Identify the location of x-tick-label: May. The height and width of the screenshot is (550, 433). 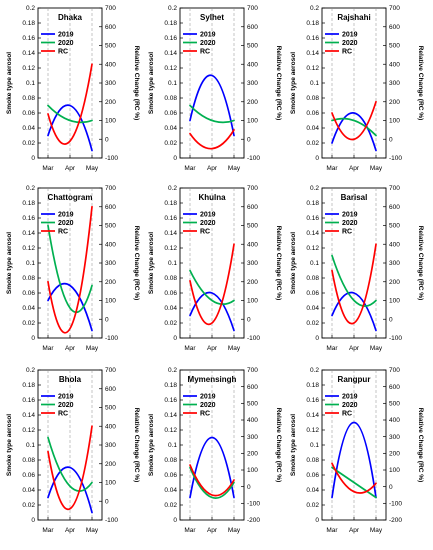
(376, 168).